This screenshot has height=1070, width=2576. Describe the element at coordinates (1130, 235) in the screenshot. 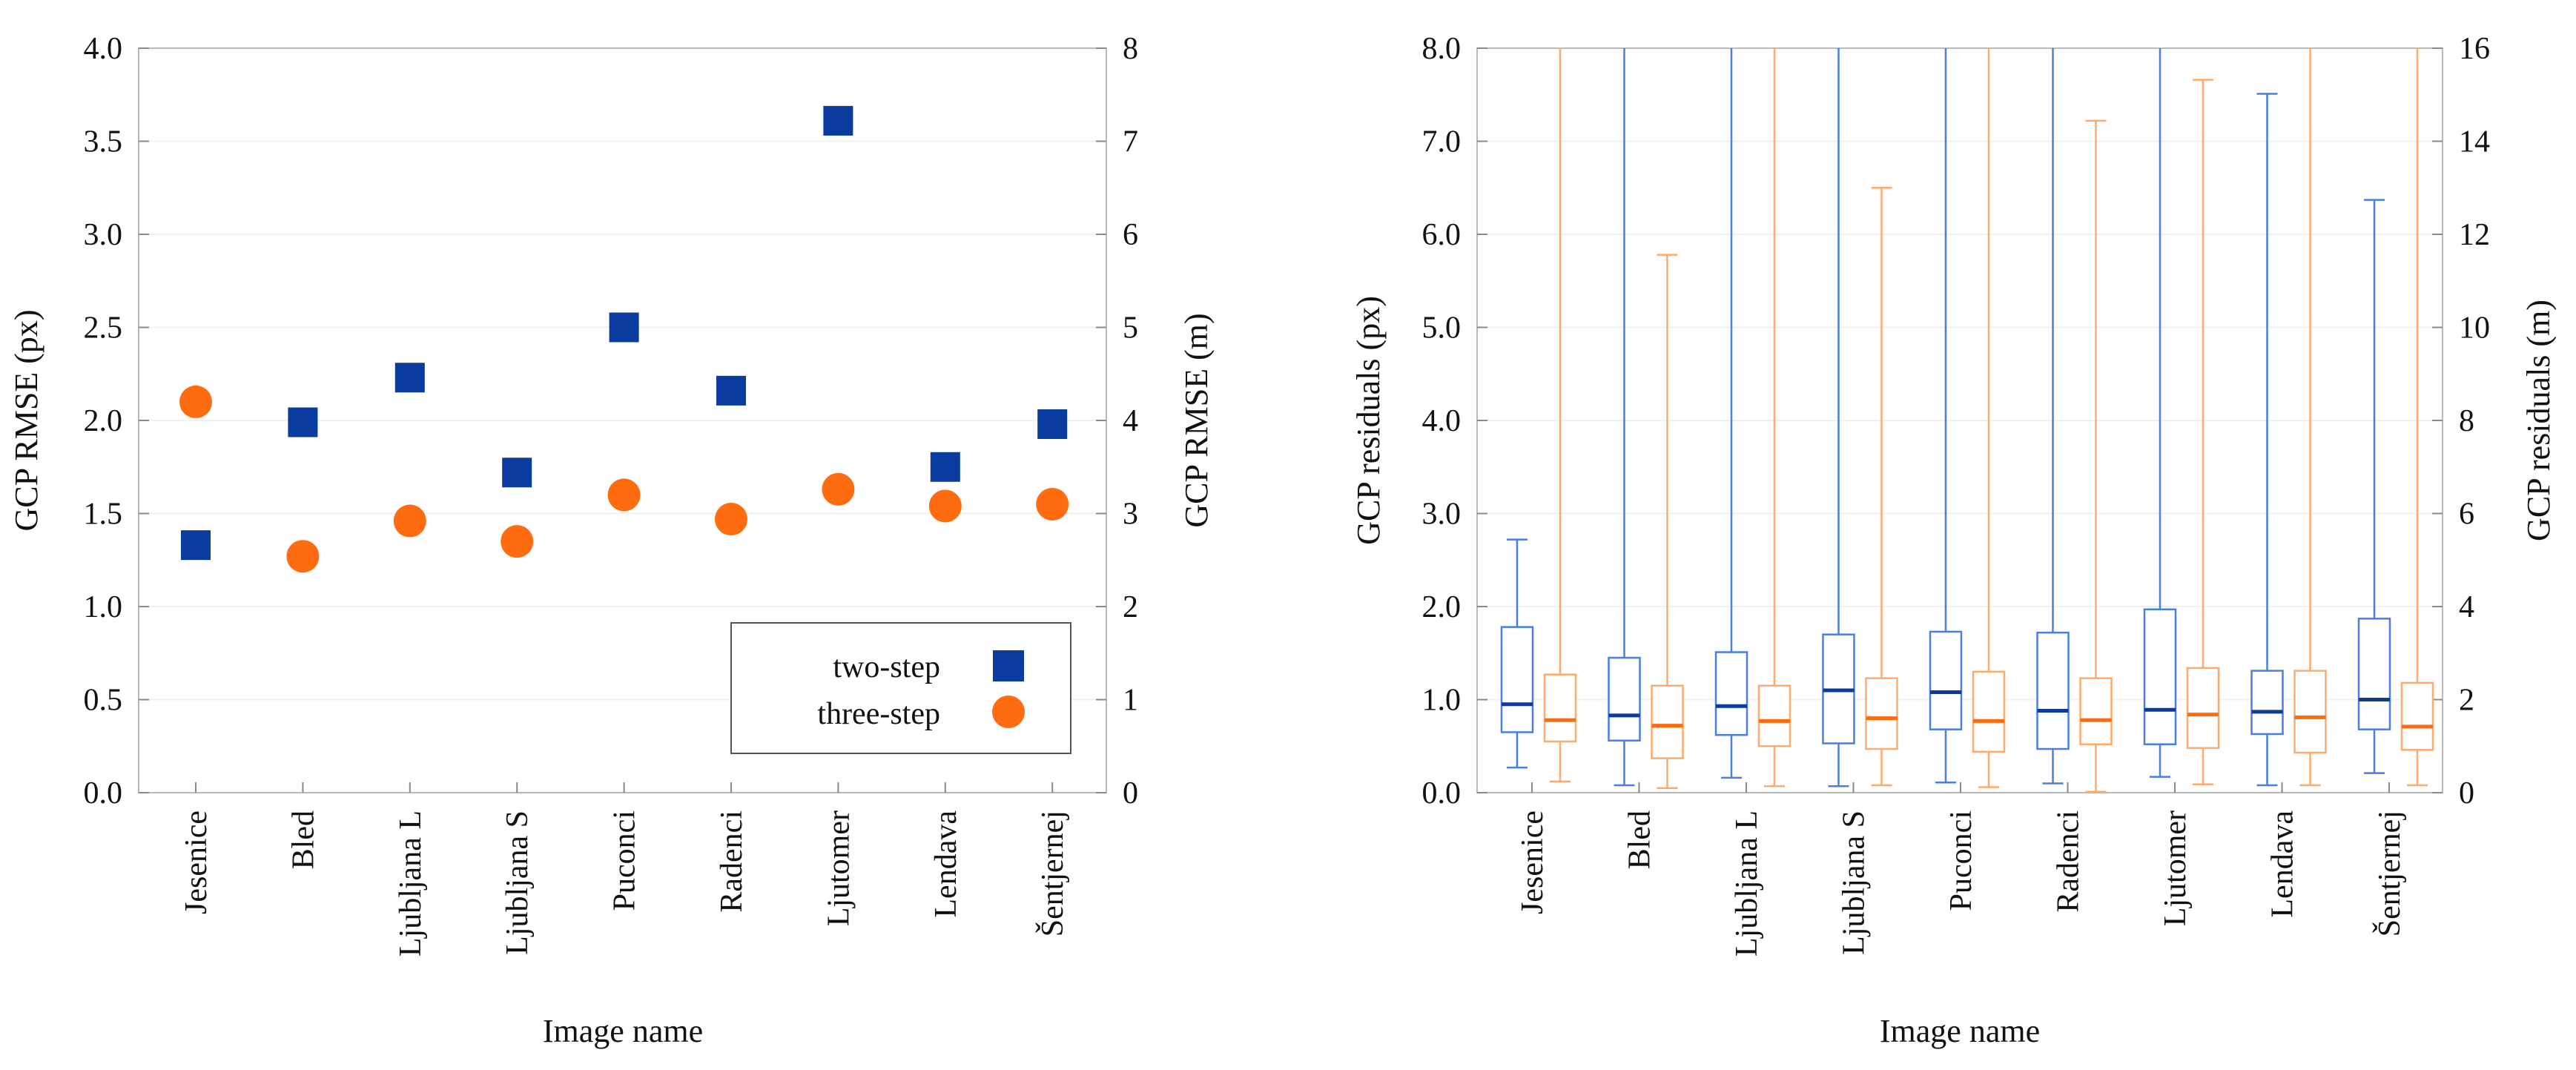

I see `rmse-y2-tick-label: 6` at that location.